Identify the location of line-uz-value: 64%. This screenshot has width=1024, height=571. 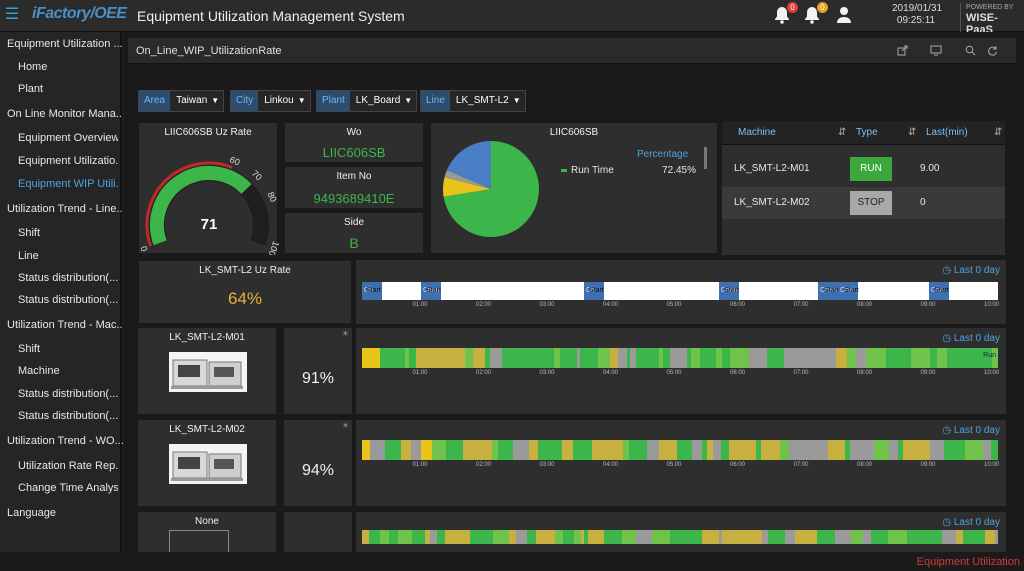
(245, 298).